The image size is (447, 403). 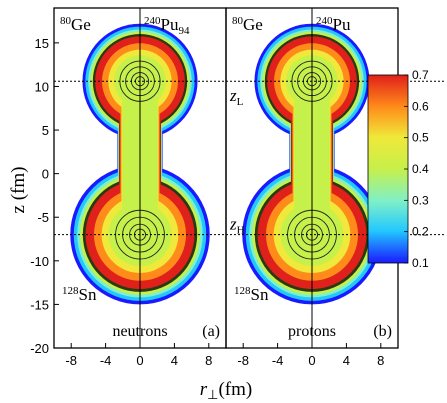 I want to click on panel-tag: (b), so click(x=382, y=331).